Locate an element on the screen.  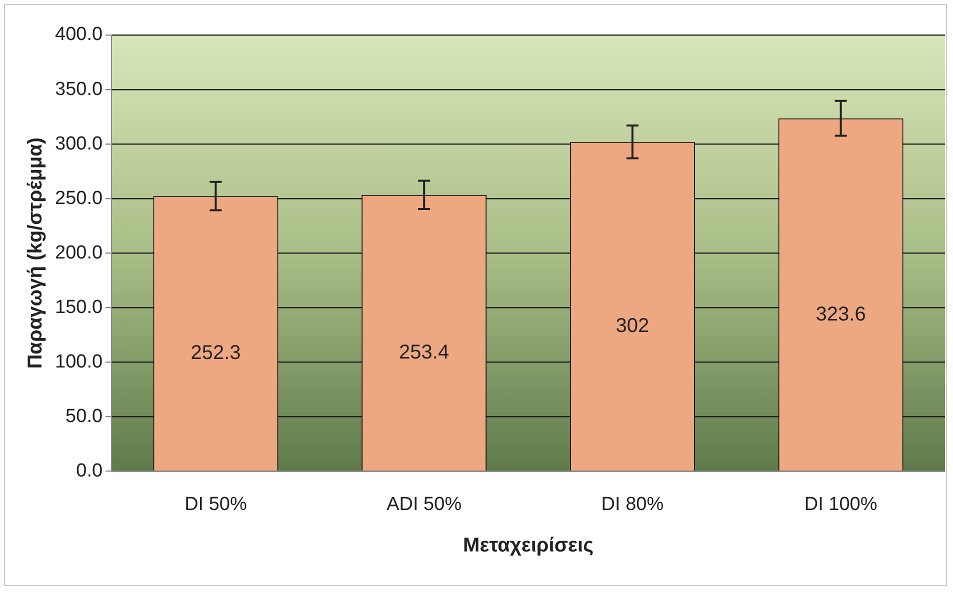
data-label: 302 is located at coordinates (633, 326).